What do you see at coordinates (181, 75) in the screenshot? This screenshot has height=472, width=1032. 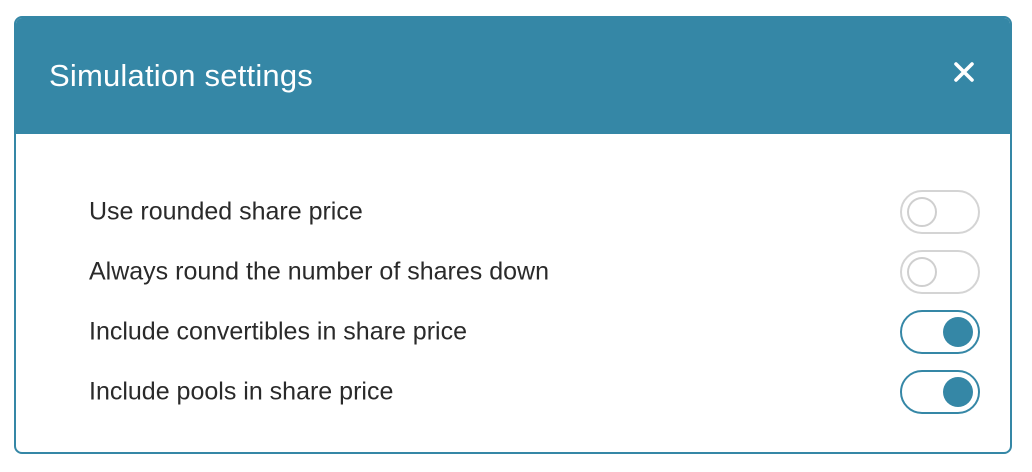 I see `modal-title: Simulation settings` at bounding box center [181, 75].